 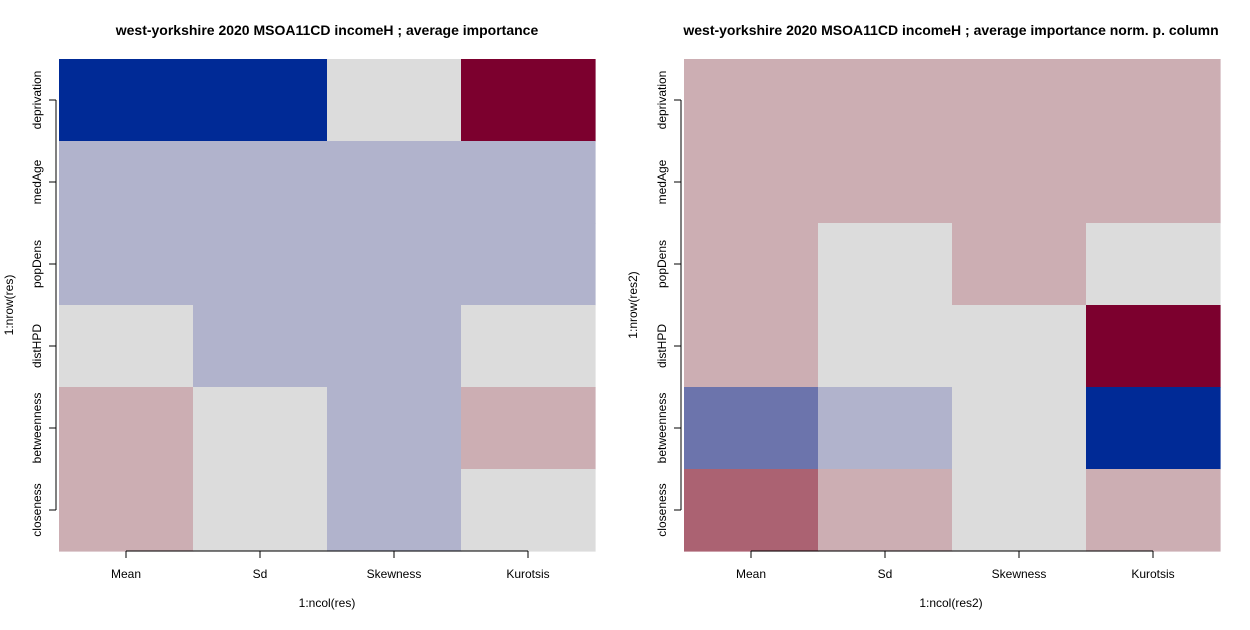 I want to click on y-axis-label: 1:nrow(res), so click(x=9, y=305).